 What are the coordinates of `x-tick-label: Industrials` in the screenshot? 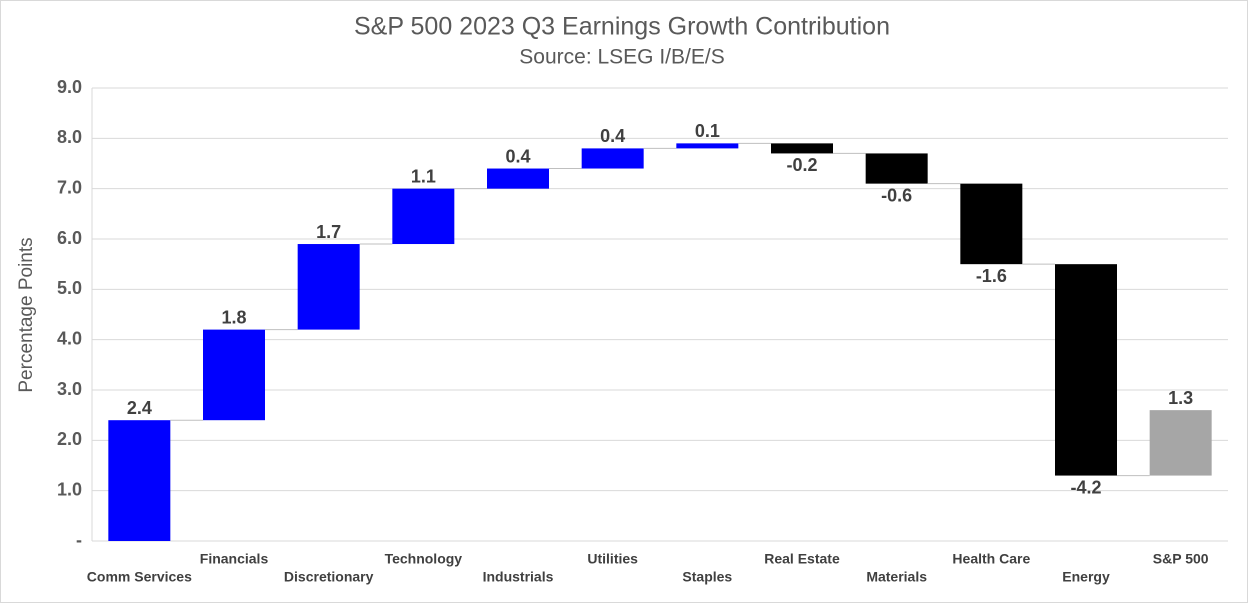 It's located at (518, 577).